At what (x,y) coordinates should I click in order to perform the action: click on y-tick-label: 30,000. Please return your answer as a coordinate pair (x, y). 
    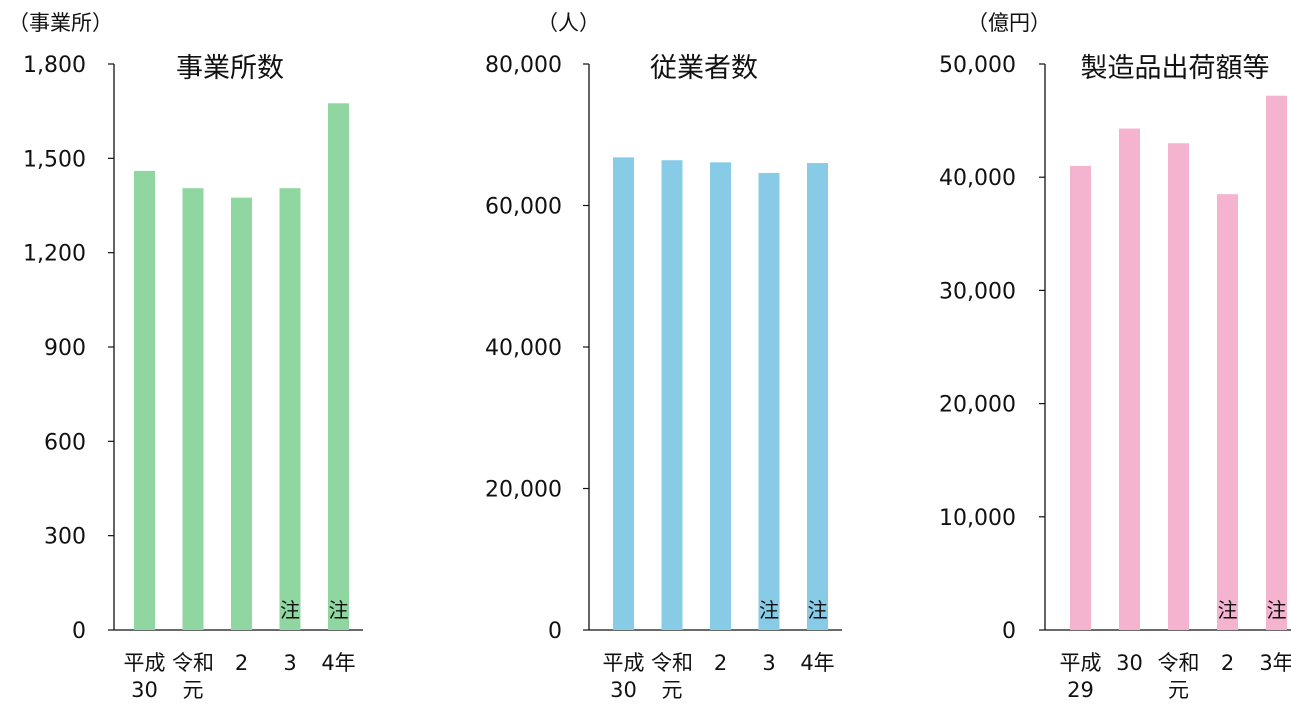
    Looking at the image, I should click on (977, 291).